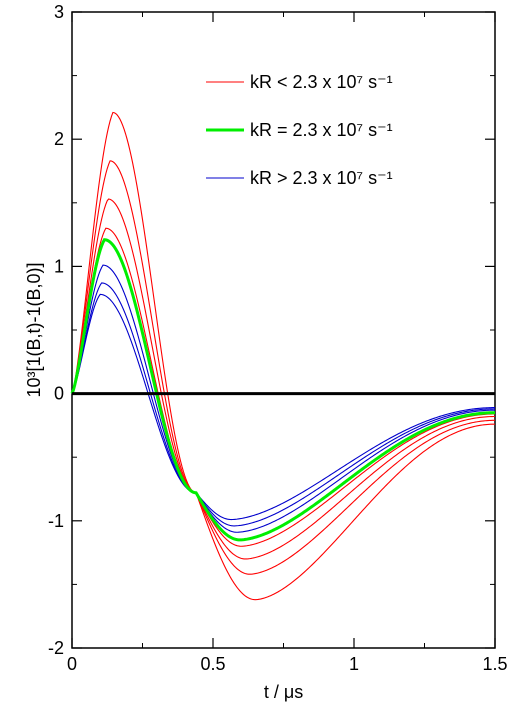 This screenshot has height=709, width=514. Describe the element at coordinates (321, 178) in the screenshot. I see `legend-label-high: kR > 2.3 x 10⁷ s⁻¹` at that location.